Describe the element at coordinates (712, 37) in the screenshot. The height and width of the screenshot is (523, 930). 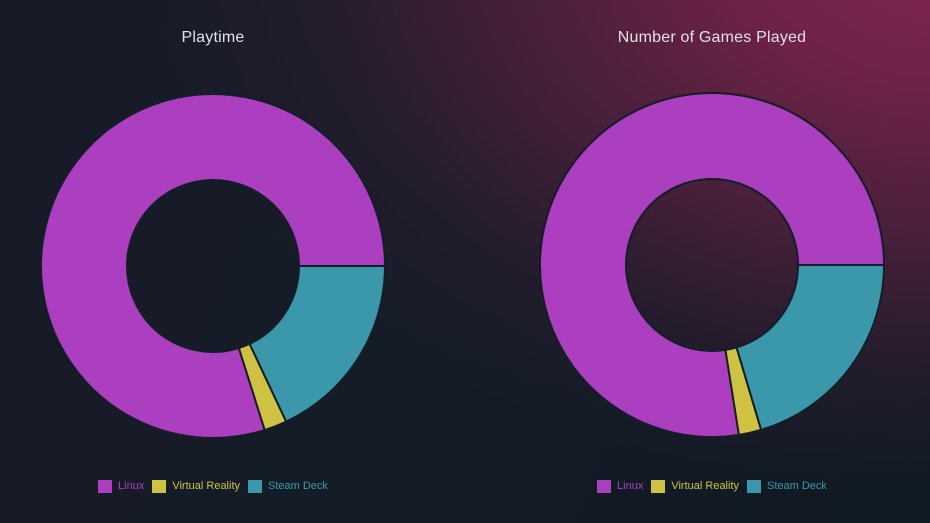
I see `chart-title-games-played: Number of Games Played` at that location.